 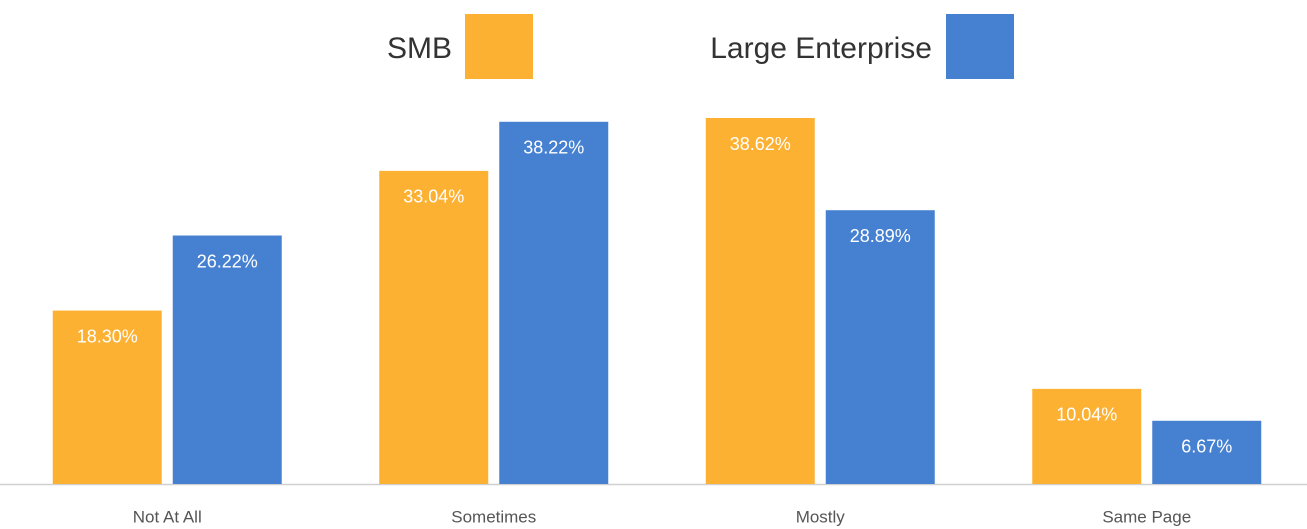 What do you see at coordinates (167, 516) in the screenshot?
I see `x-tick-label: Not At All` at bounding box center [167, 516].